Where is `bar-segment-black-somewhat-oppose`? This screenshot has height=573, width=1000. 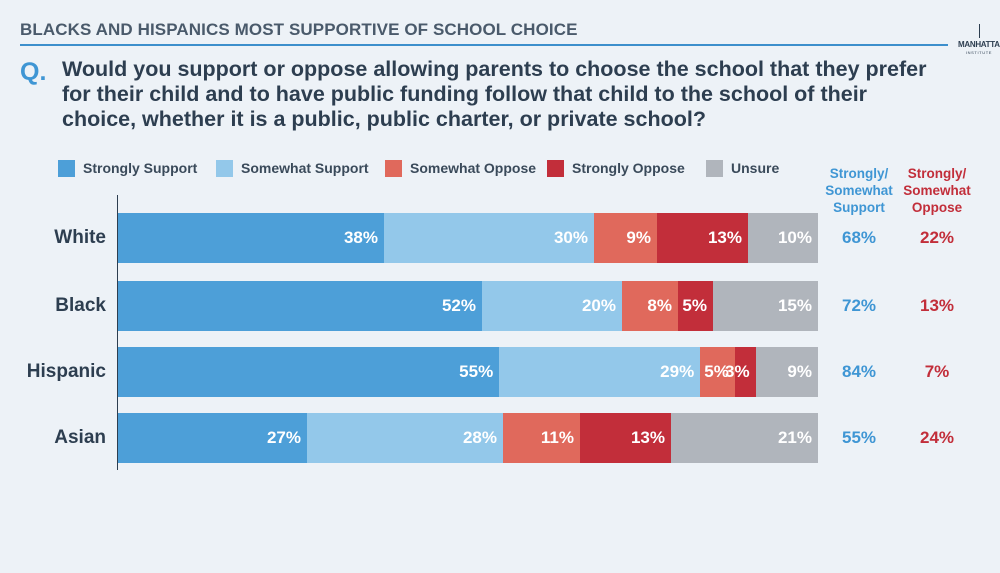 bar-segment-black-somewhat-oppose is located at coordinates (650, 306).